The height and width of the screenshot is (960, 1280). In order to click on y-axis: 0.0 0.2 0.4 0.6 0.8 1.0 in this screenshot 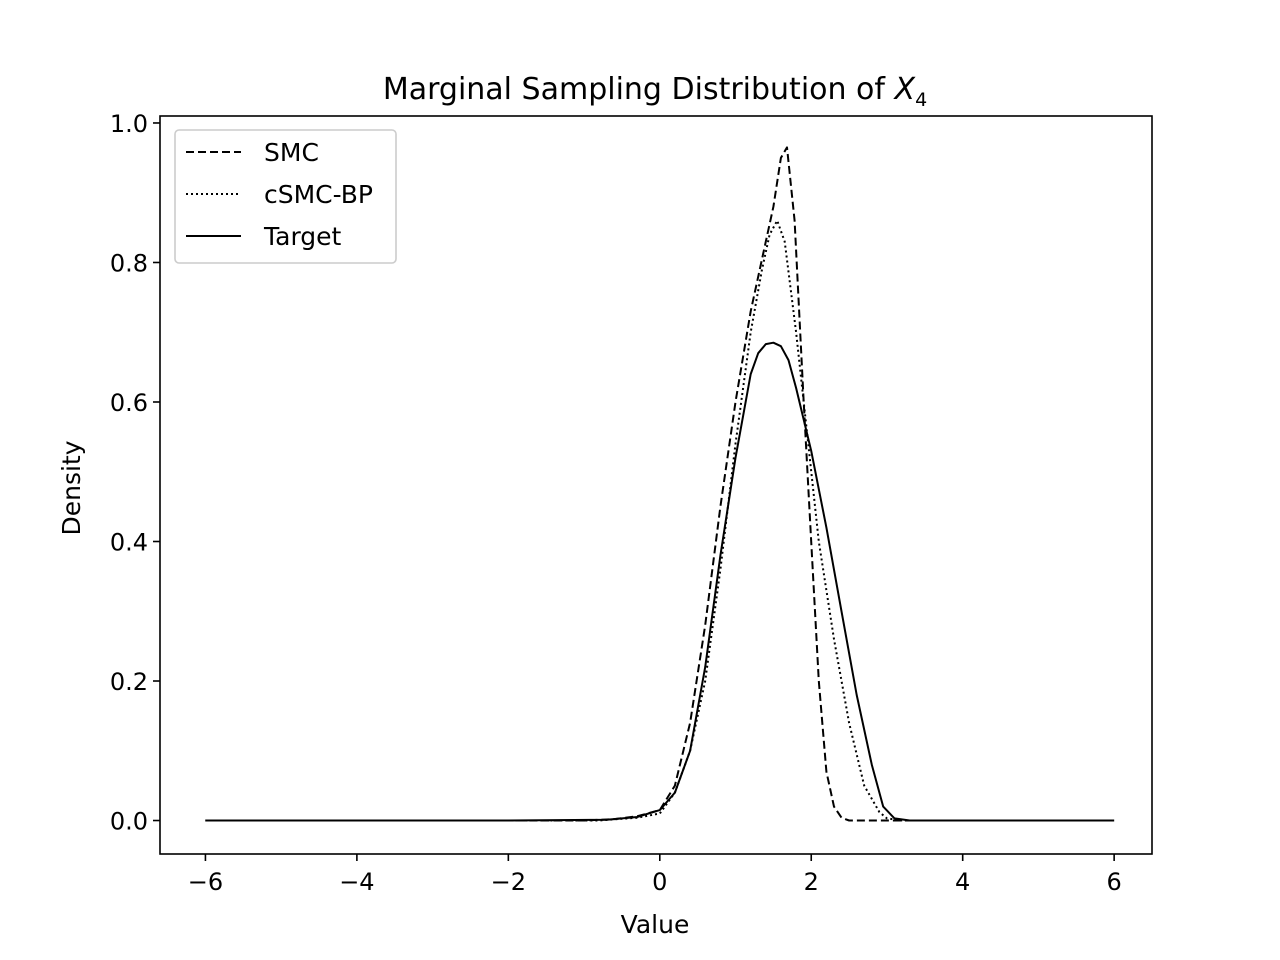, I will do `click(135, 473)`.